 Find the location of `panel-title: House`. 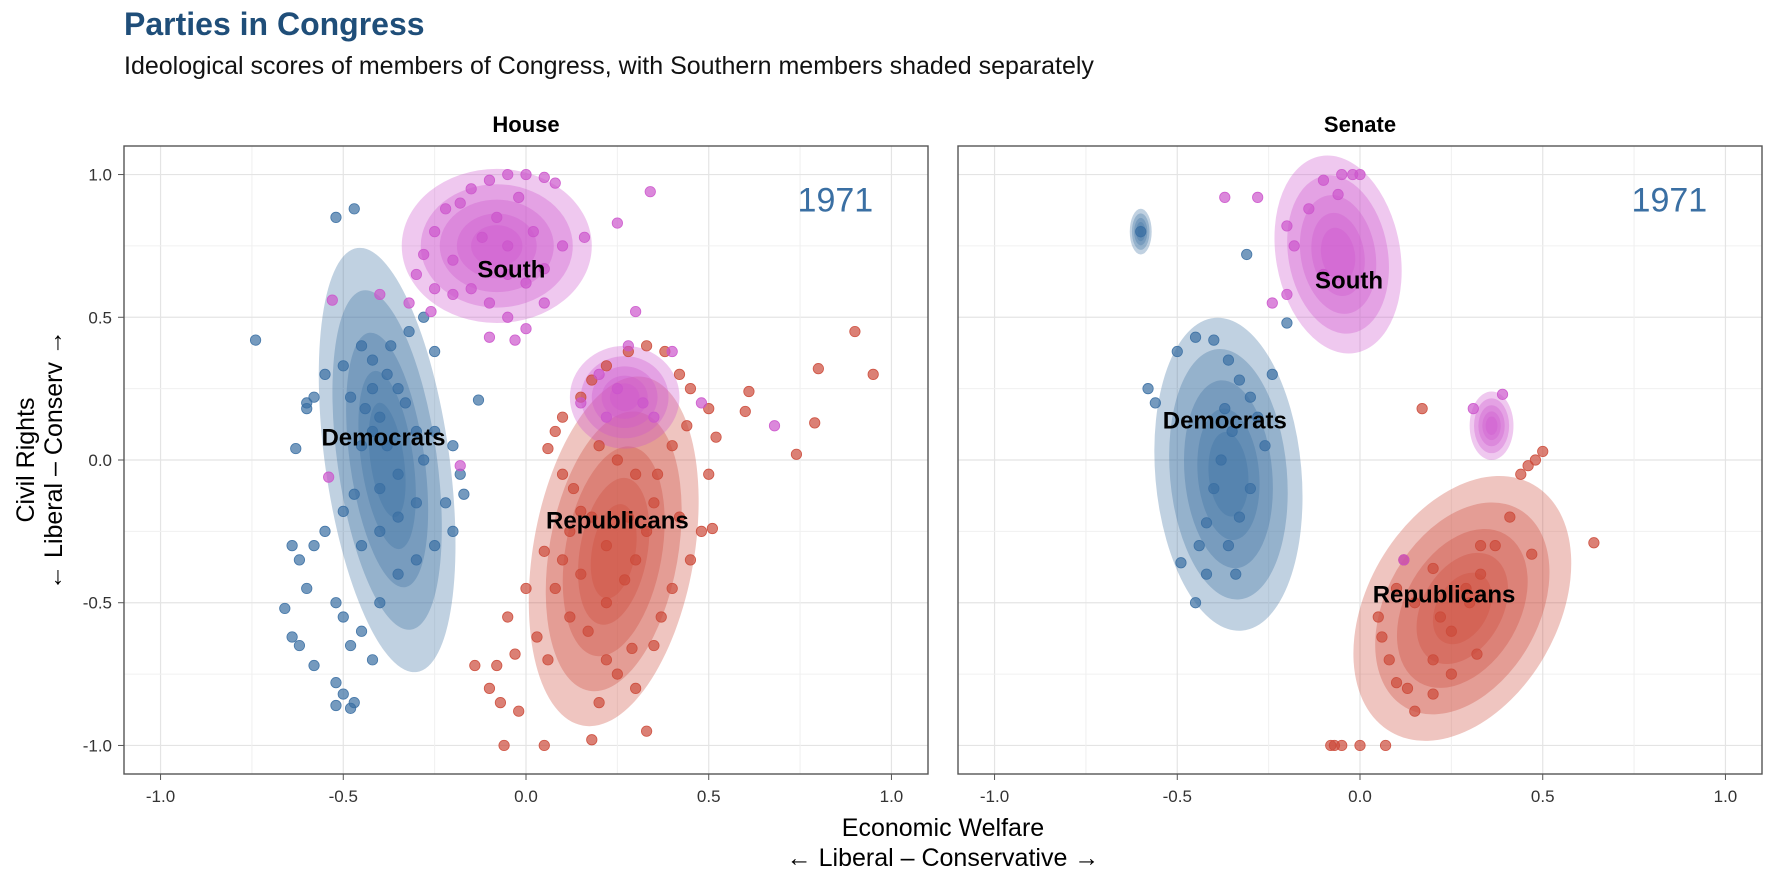

panel-title: House is located at coordinates (525, 124).